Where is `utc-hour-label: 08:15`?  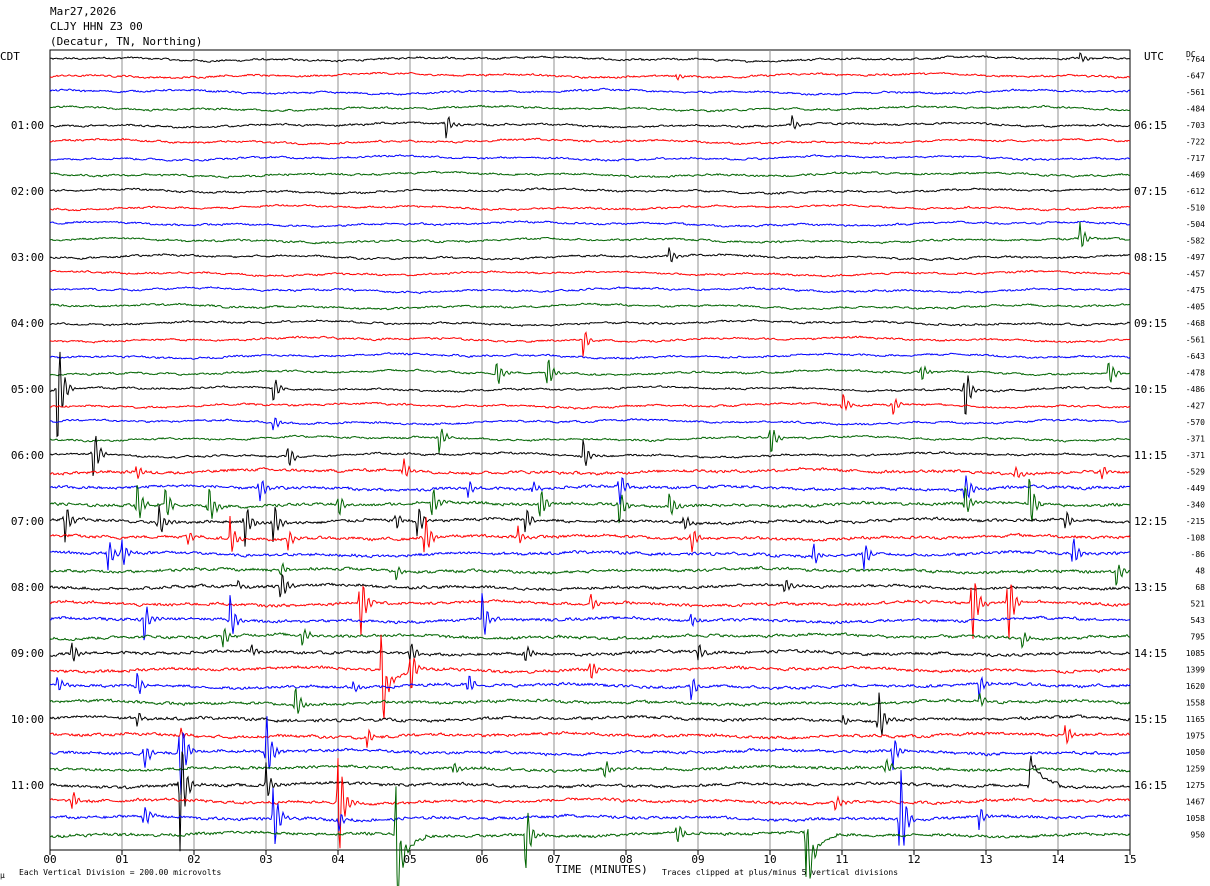
utc-hour-label: 08:15 is located at coordinates (1150, 257).